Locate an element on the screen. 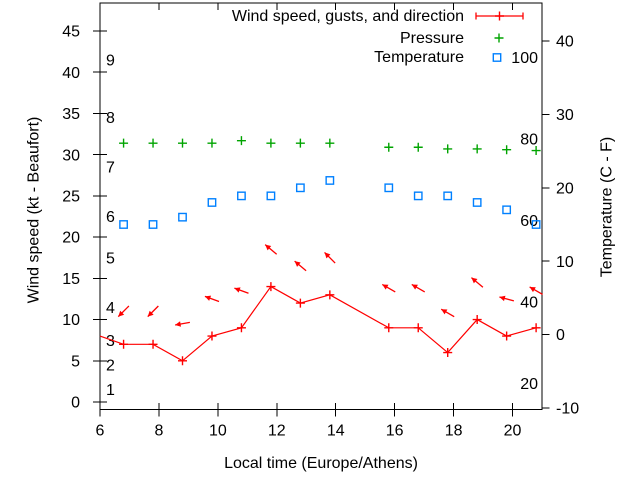 This screenshot has width=640, height=480. y-right-tick-label: 10 is located at coordinates (565, 262).